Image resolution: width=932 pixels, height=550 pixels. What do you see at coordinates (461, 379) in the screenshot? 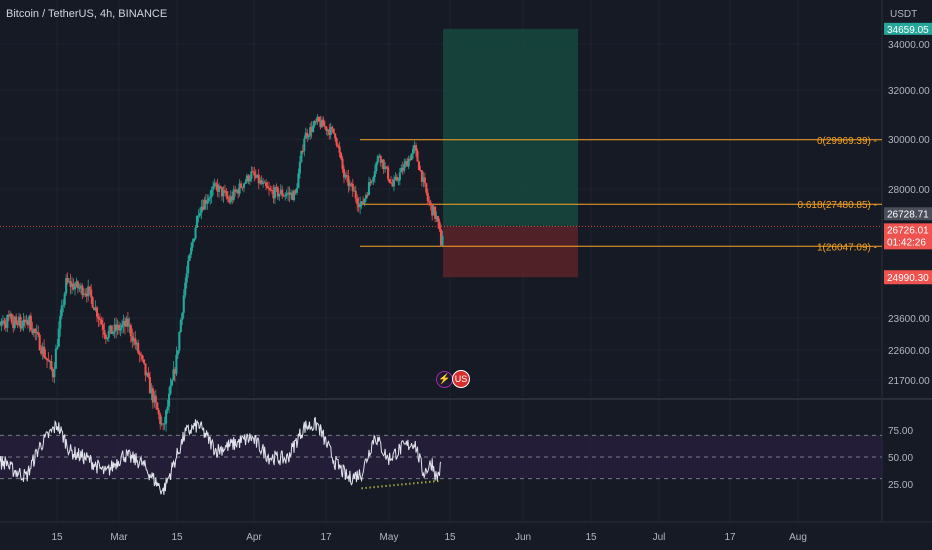
I see `us-flag-icon: US` at bounding box center [461, 379].